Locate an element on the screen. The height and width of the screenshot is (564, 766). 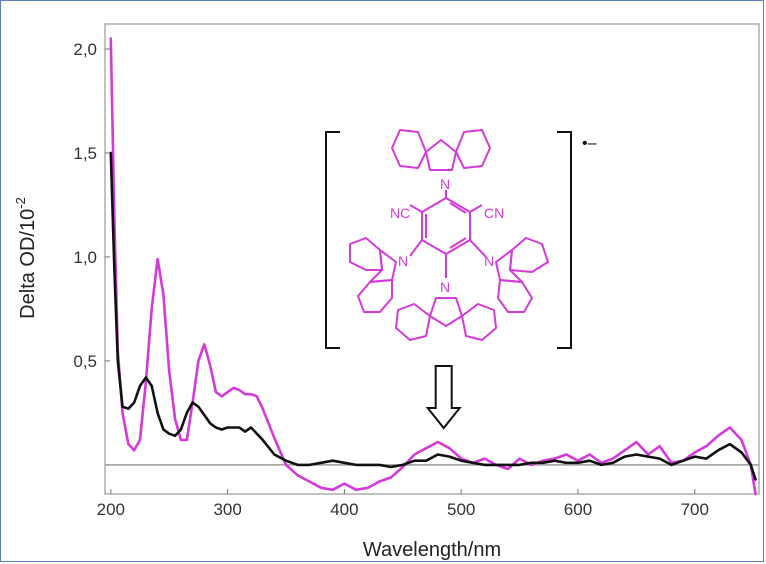
x-axis-title: Wavelength/nm is located at coordinates (432, 550).